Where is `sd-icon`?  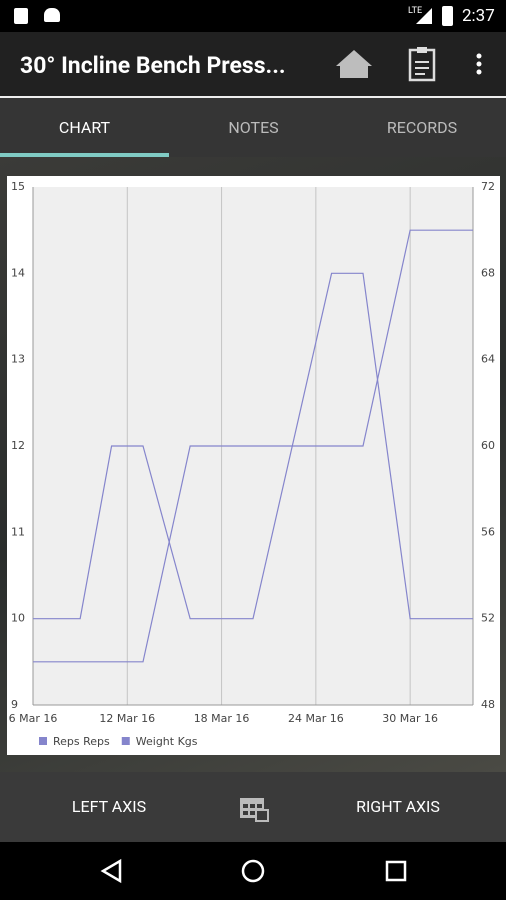
sd-icon is located at coordinates (21, 16).